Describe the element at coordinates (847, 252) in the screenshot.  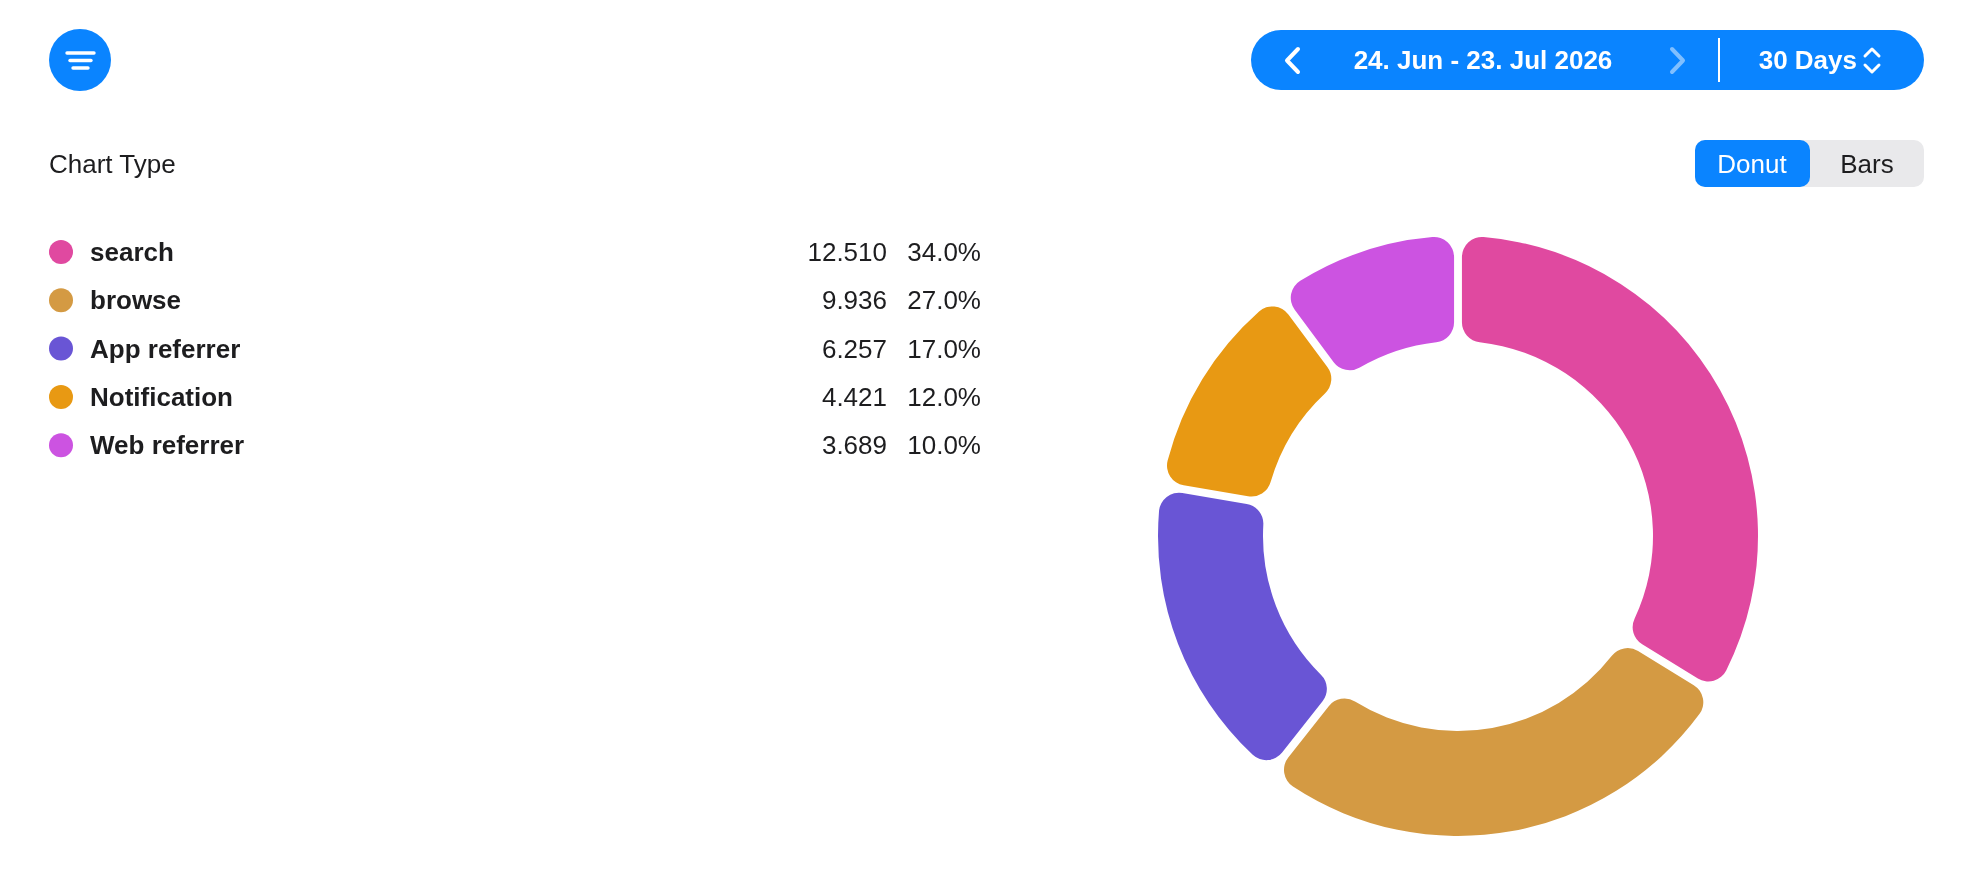
I see `text: 12.510` at that location.